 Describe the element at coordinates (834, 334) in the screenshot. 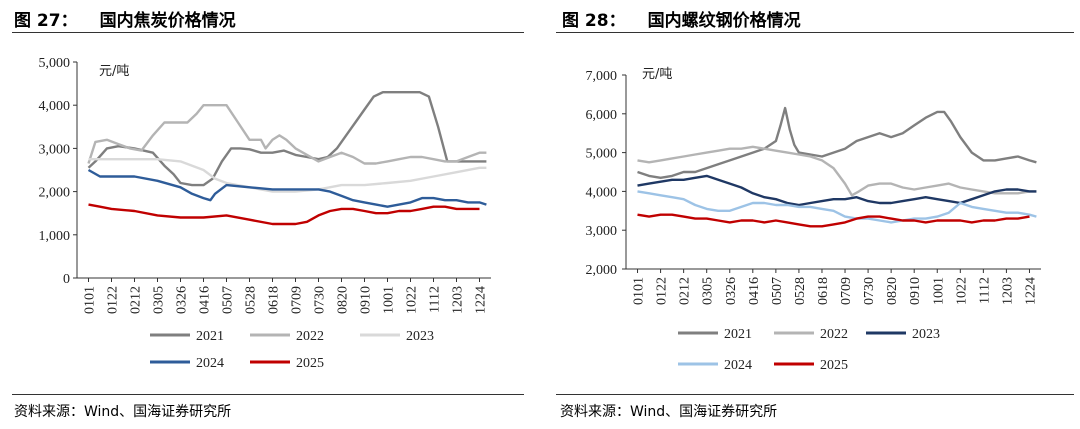

I see `right-legend-label-2022: 2022` at that location.